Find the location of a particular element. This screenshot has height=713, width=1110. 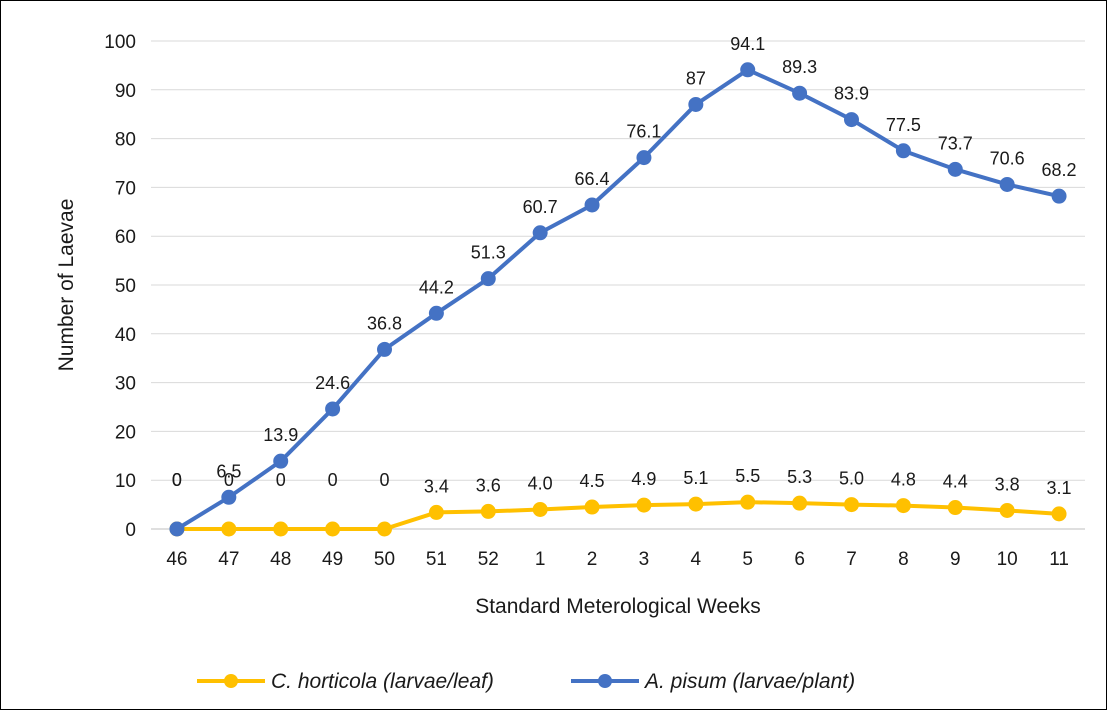

data-label: 4.4 is located at coordinates (955, 482).